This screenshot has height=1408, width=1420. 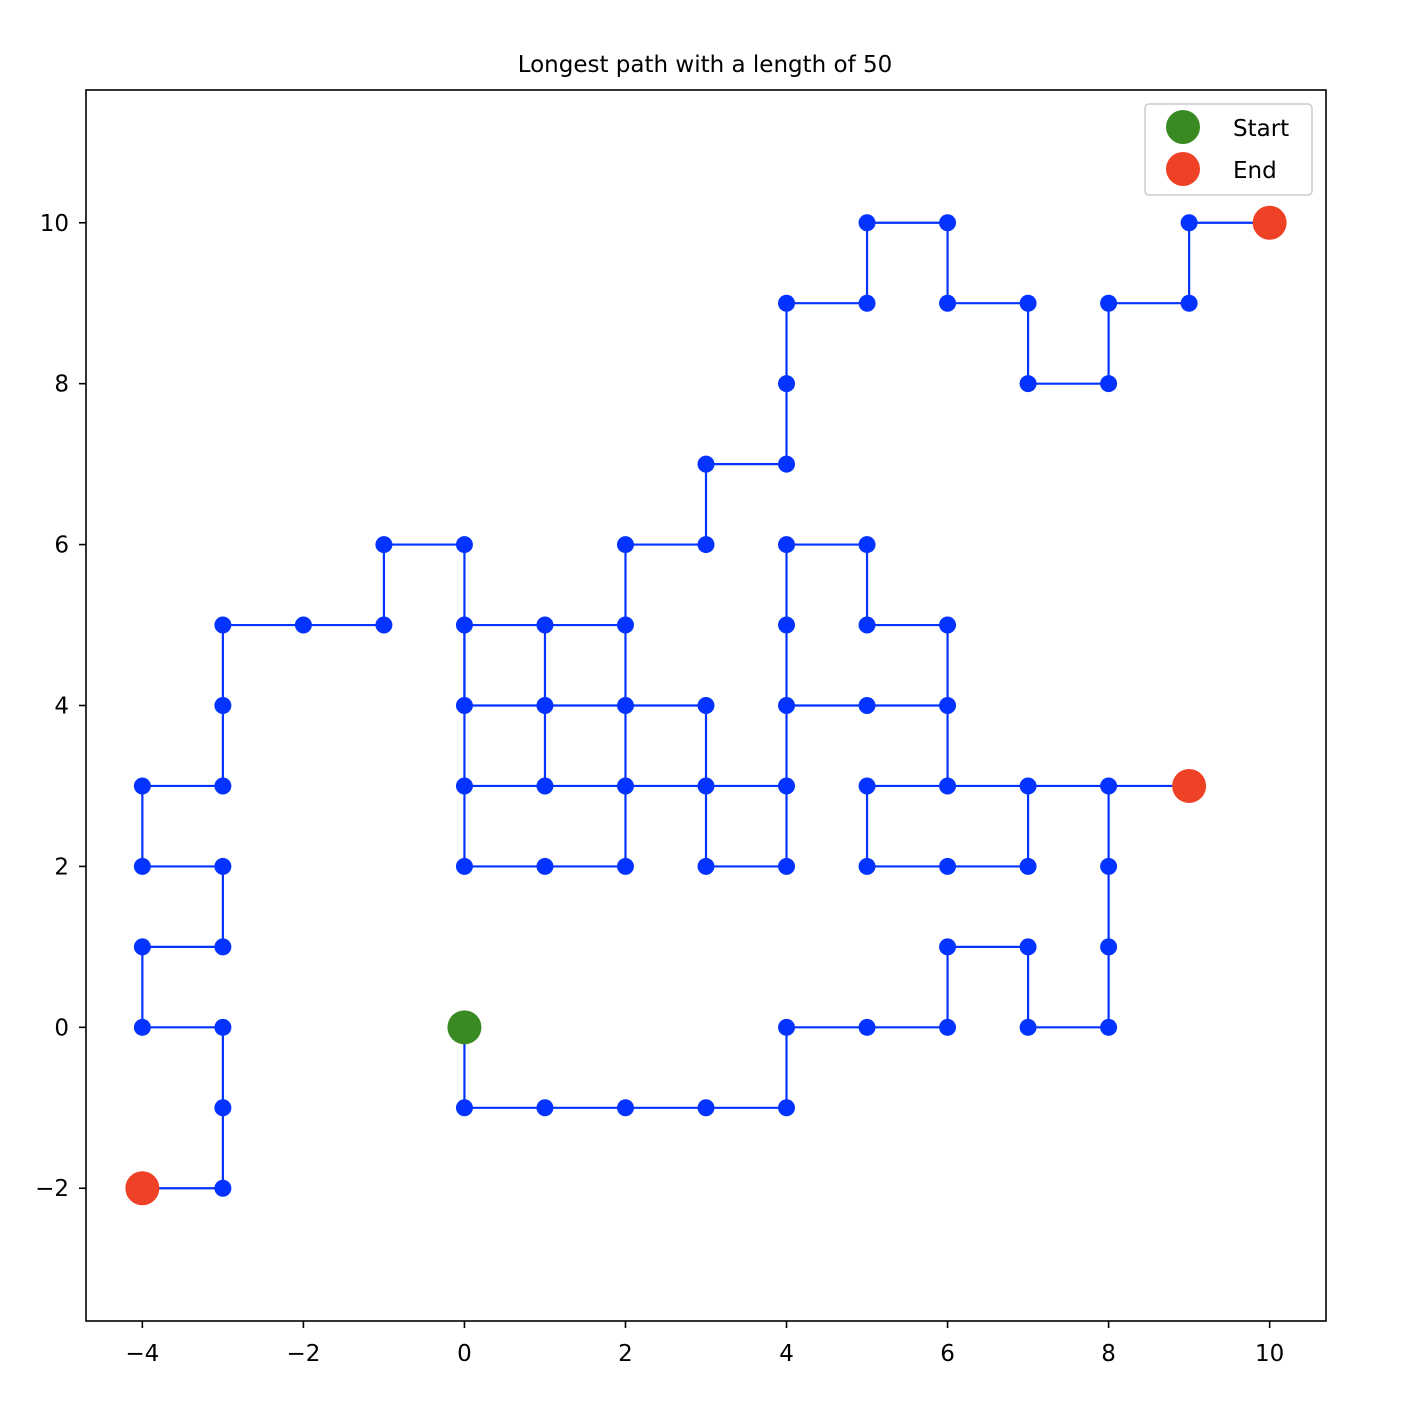 What do you see at coordinates (1108, 1354) in the screenshot?
I see `x-tick-label: 8` at bounding box center [1108, 1354].